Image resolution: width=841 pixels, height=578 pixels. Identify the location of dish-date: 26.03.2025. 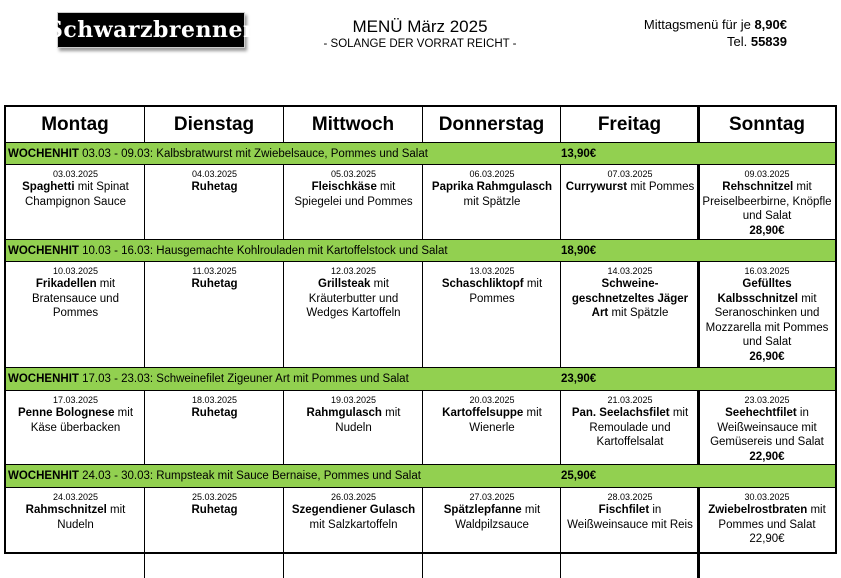
(353, 497).